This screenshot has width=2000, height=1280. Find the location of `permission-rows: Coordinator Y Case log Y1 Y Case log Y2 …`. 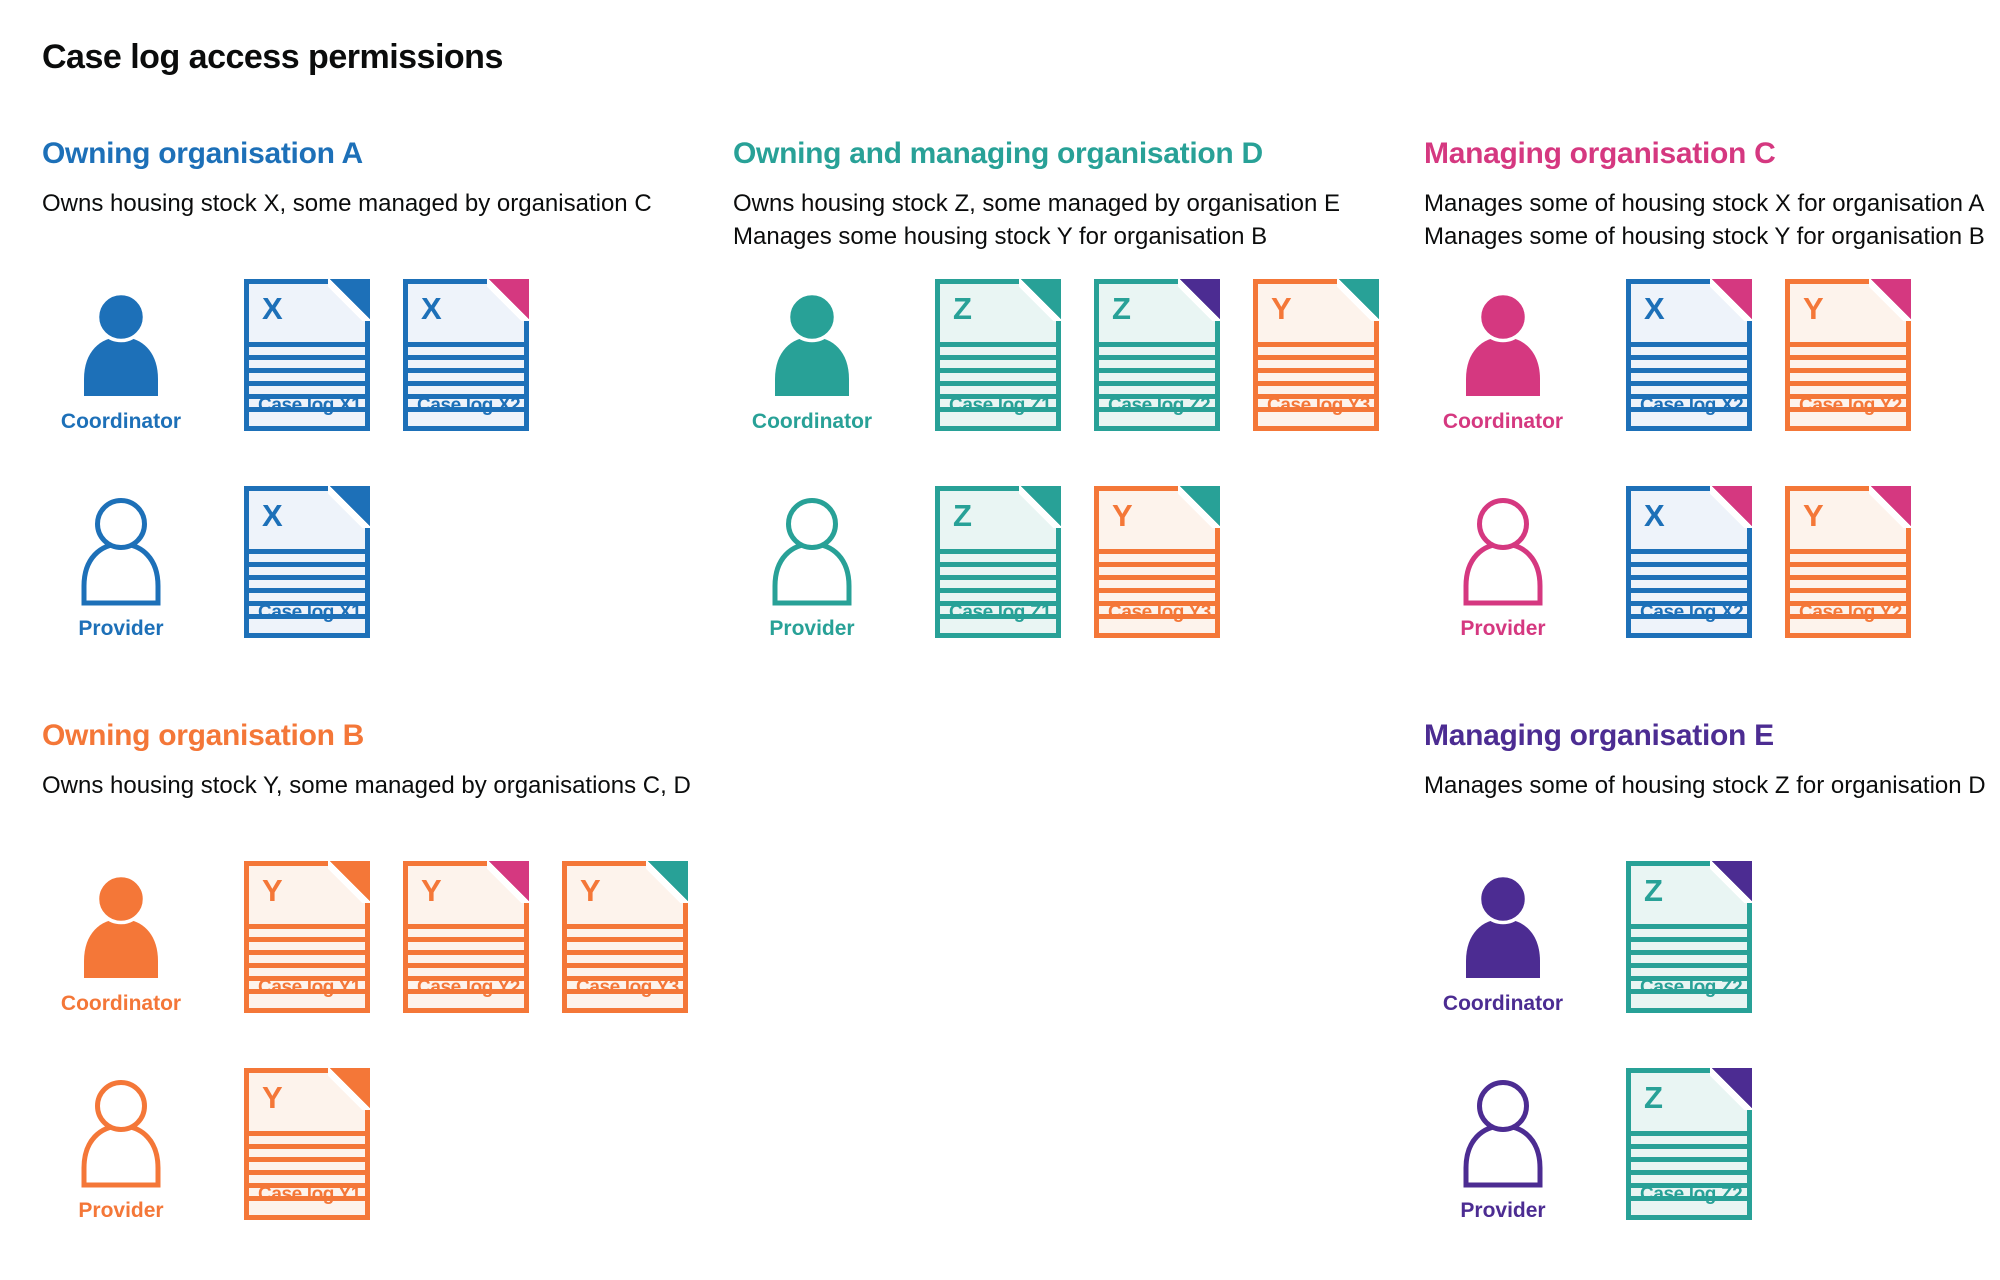

permission-rows: Coordinator Y Case log Y1 Y Case log Y2 … is located at coordinates (387, 1042).